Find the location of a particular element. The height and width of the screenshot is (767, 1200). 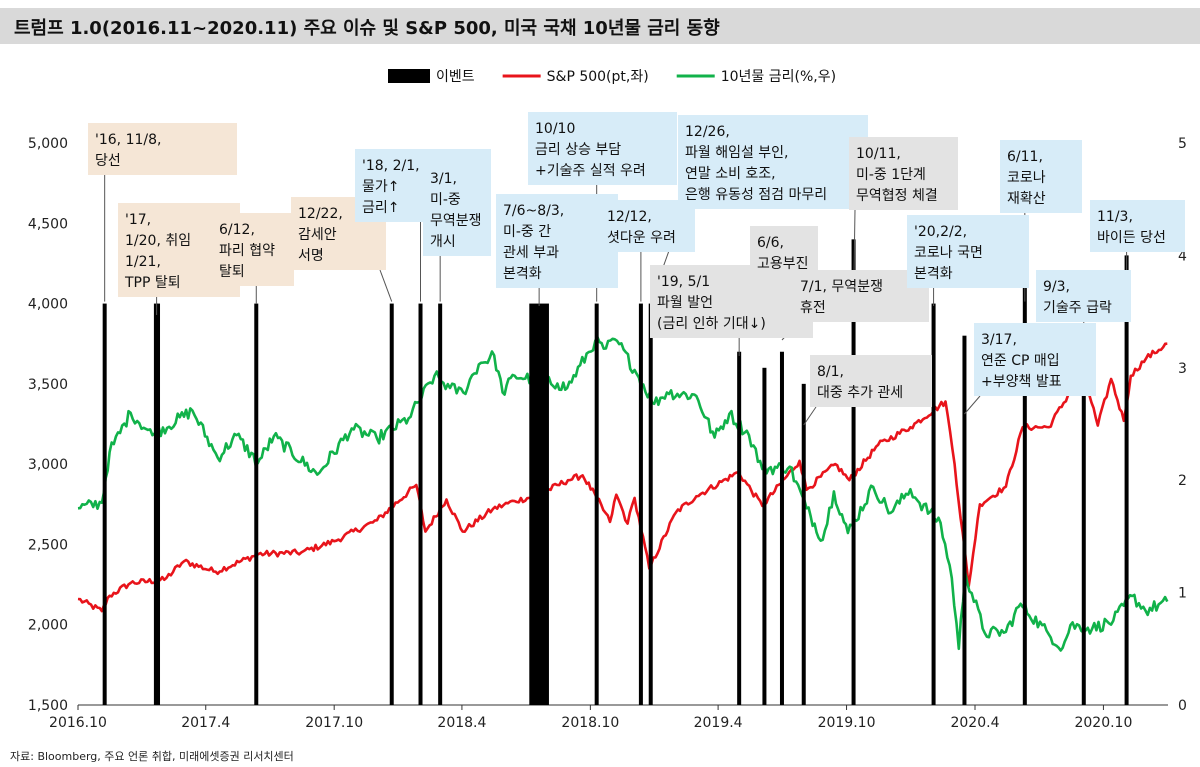

annotation-text: 탈퇴 is located at coordinates (232, 272).